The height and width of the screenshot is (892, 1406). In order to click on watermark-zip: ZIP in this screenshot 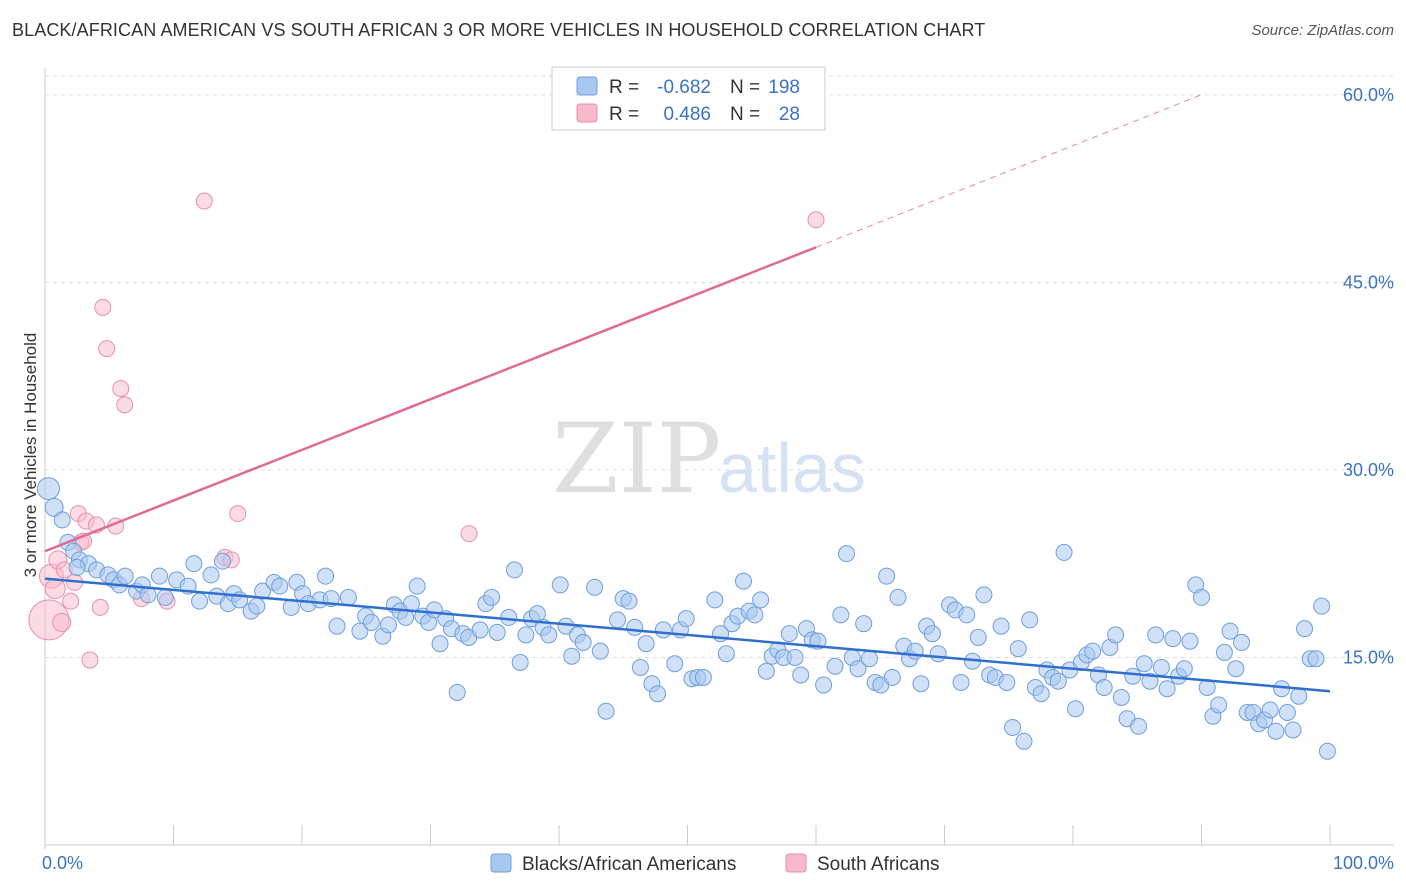, I will do `click(636, 459)`.